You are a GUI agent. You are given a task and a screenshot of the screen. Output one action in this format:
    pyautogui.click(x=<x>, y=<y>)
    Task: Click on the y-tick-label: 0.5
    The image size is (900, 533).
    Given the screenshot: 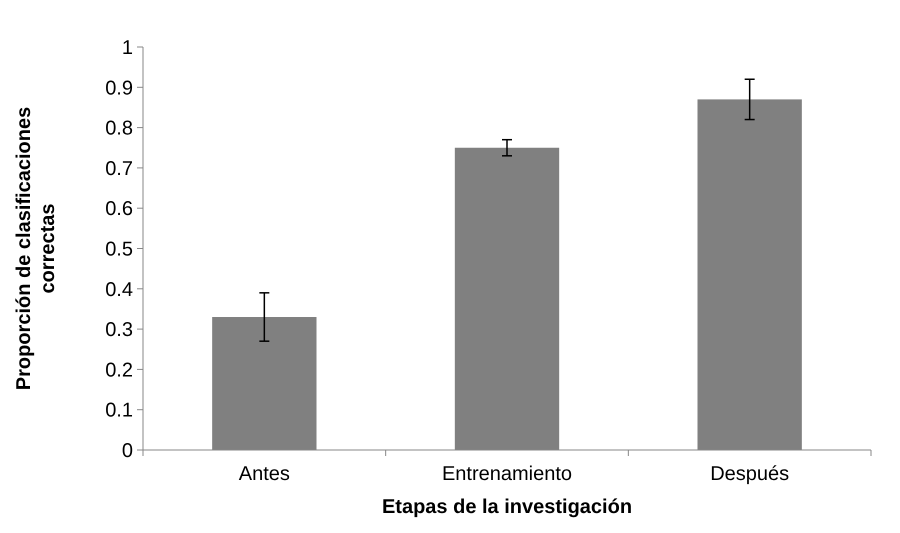 What is the action you would take?
    pyautogui.click(x=119, y=249)
    